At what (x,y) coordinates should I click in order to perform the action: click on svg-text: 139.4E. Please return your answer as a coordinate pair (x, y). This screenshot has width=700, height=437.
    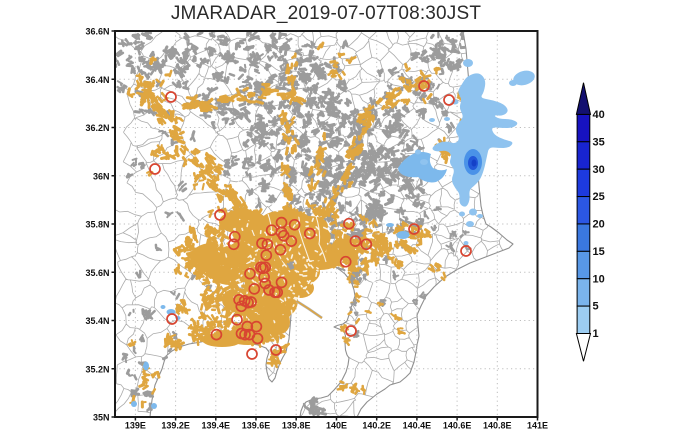
    Looking at the image, I should click on (216, 426).